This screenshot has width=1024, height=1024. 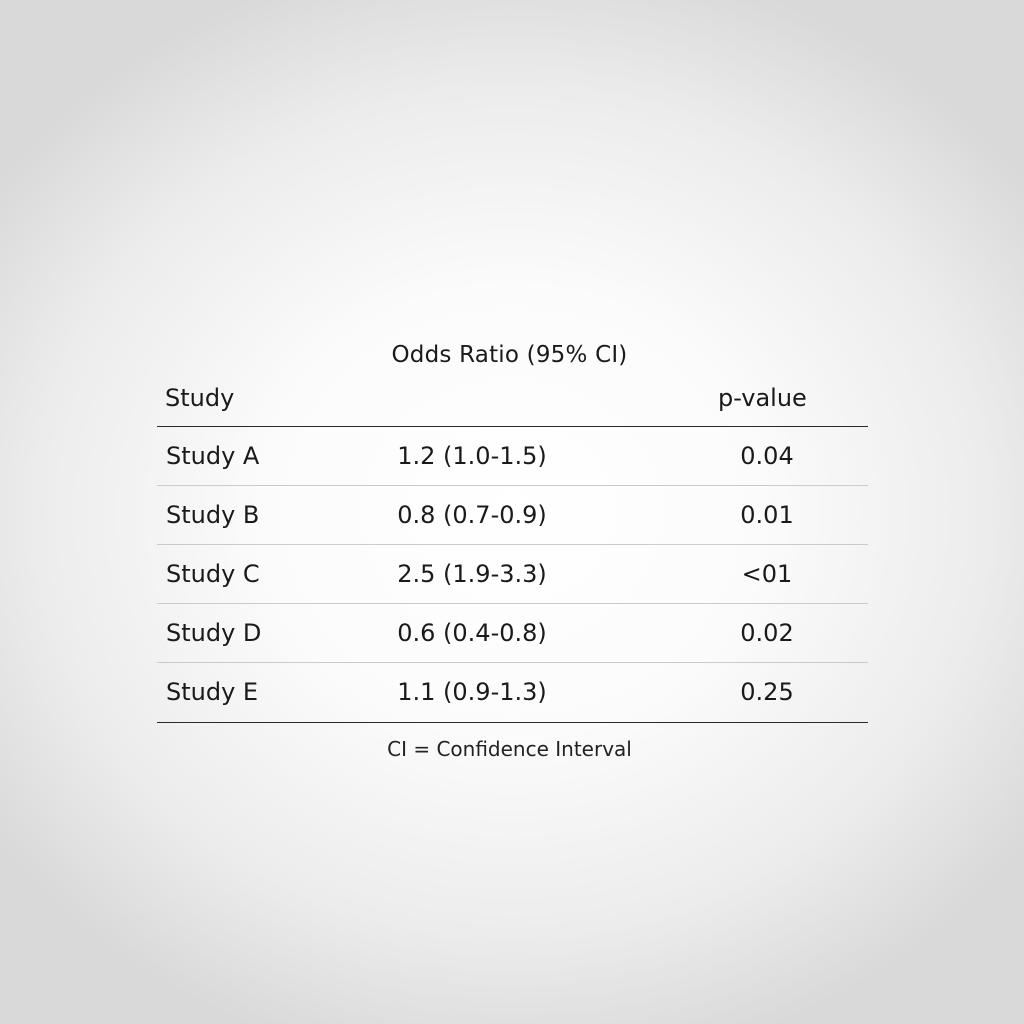 What do you see at coordinates (472, 515) in the screenshot?
I see `odds-ratio-cell: 0.8 (0.7-0.9)` at bounding box center [472, 515].